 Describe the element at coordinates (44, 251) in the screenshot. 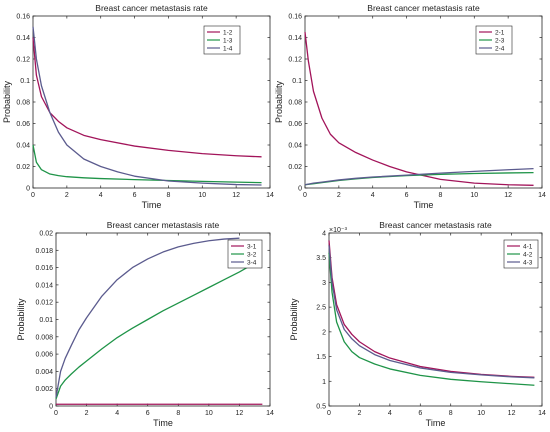

I see `y-tick-label: 0.018` at that location.